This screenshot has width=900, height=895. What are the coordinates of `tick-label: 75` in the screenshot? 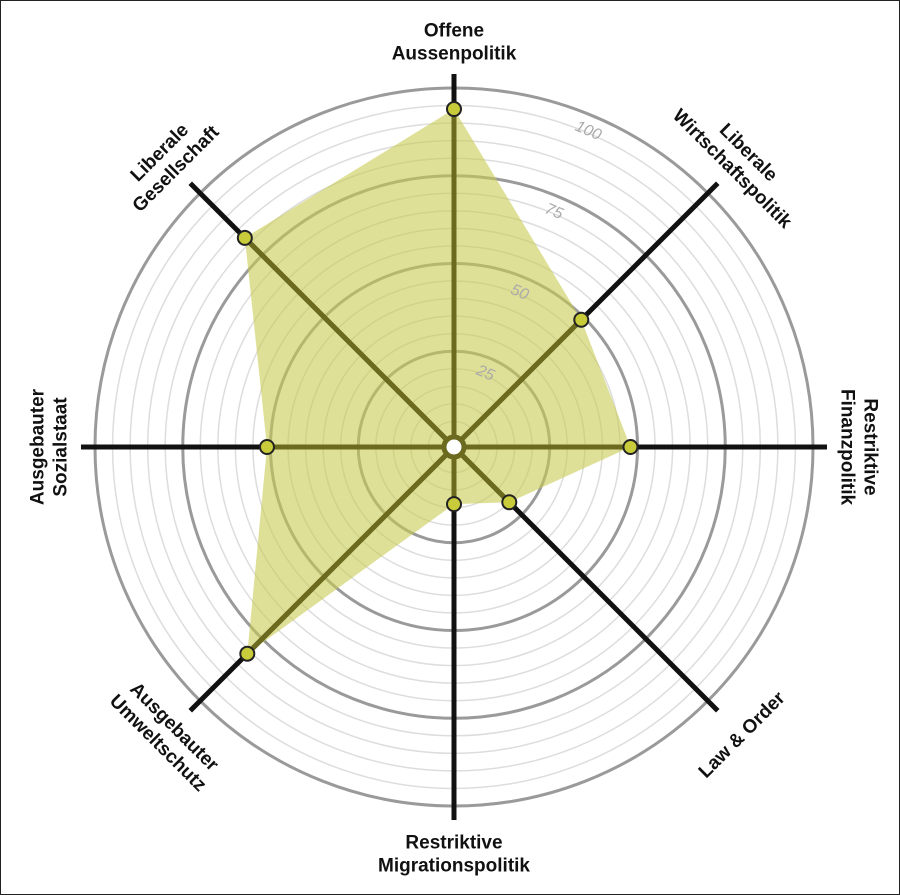 It's located at (553, 211).